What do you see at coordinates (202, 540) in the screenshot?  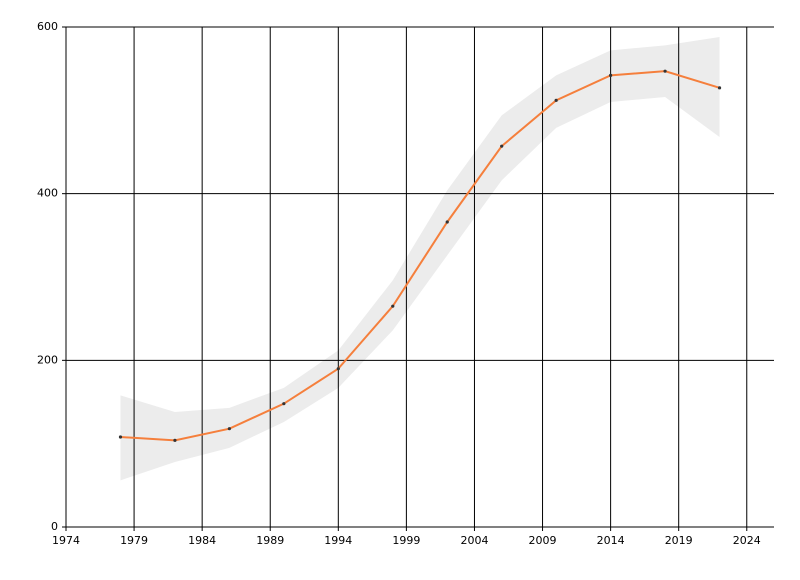 I see `x-tick-label: 1984` at bounding box center [202, 540].